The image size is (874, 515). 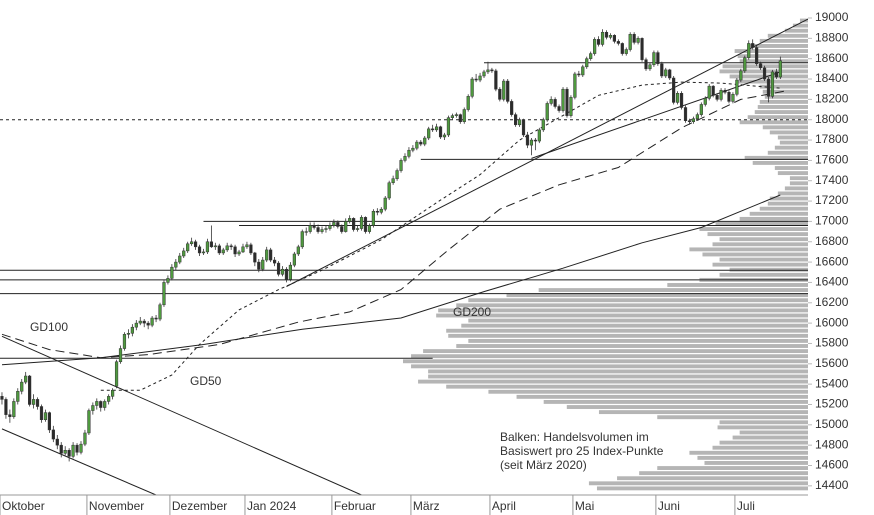 What do you see at coordinates (832, 465) in the screenshot?
I see `y-tick-label: 14600` at bounding box center [832, 465].